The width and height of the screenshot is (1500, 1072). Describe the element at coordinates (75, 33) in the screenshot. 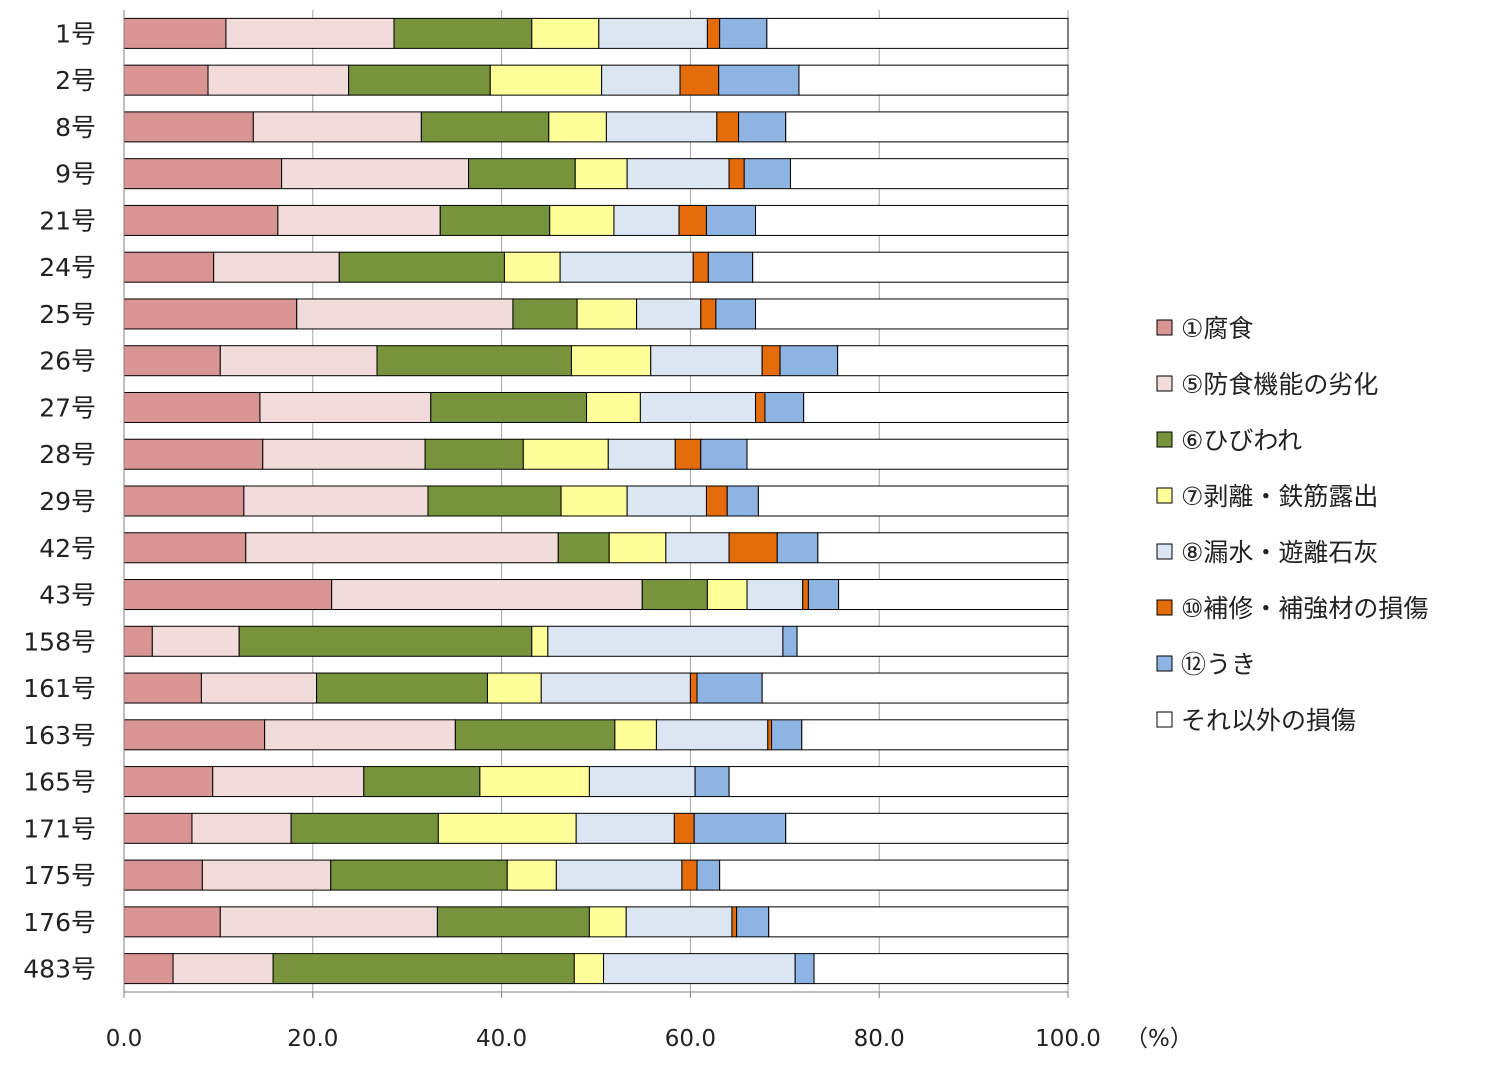

I see `category-label: 1号` at that location.